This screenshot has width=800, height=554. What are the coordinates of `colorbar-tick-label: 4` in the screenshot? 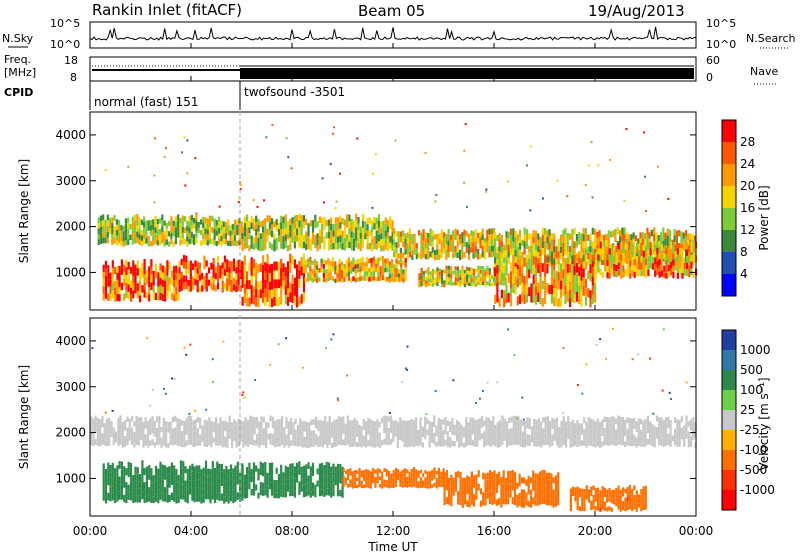 It's located at (744, 274).